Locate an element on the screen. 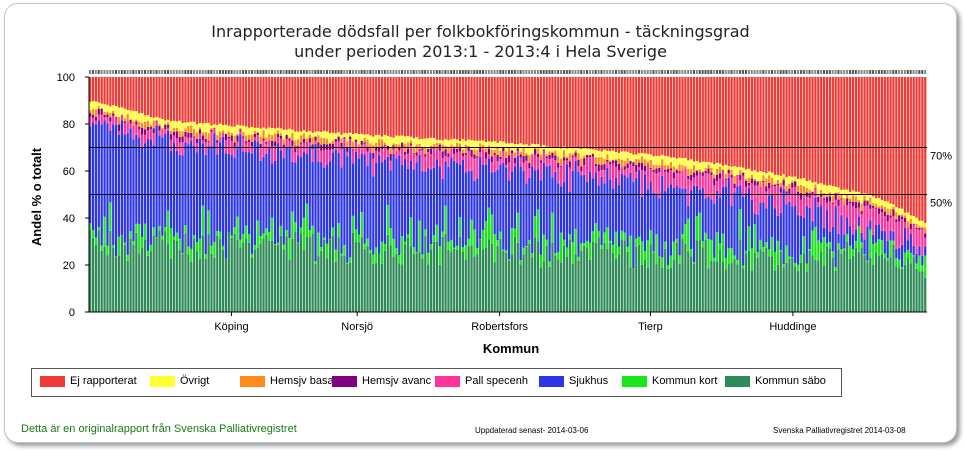 Image resolution: width=965 pixels, height=450 pixels. legend-label: Kommun säbo is located at coordinates (790, 381).